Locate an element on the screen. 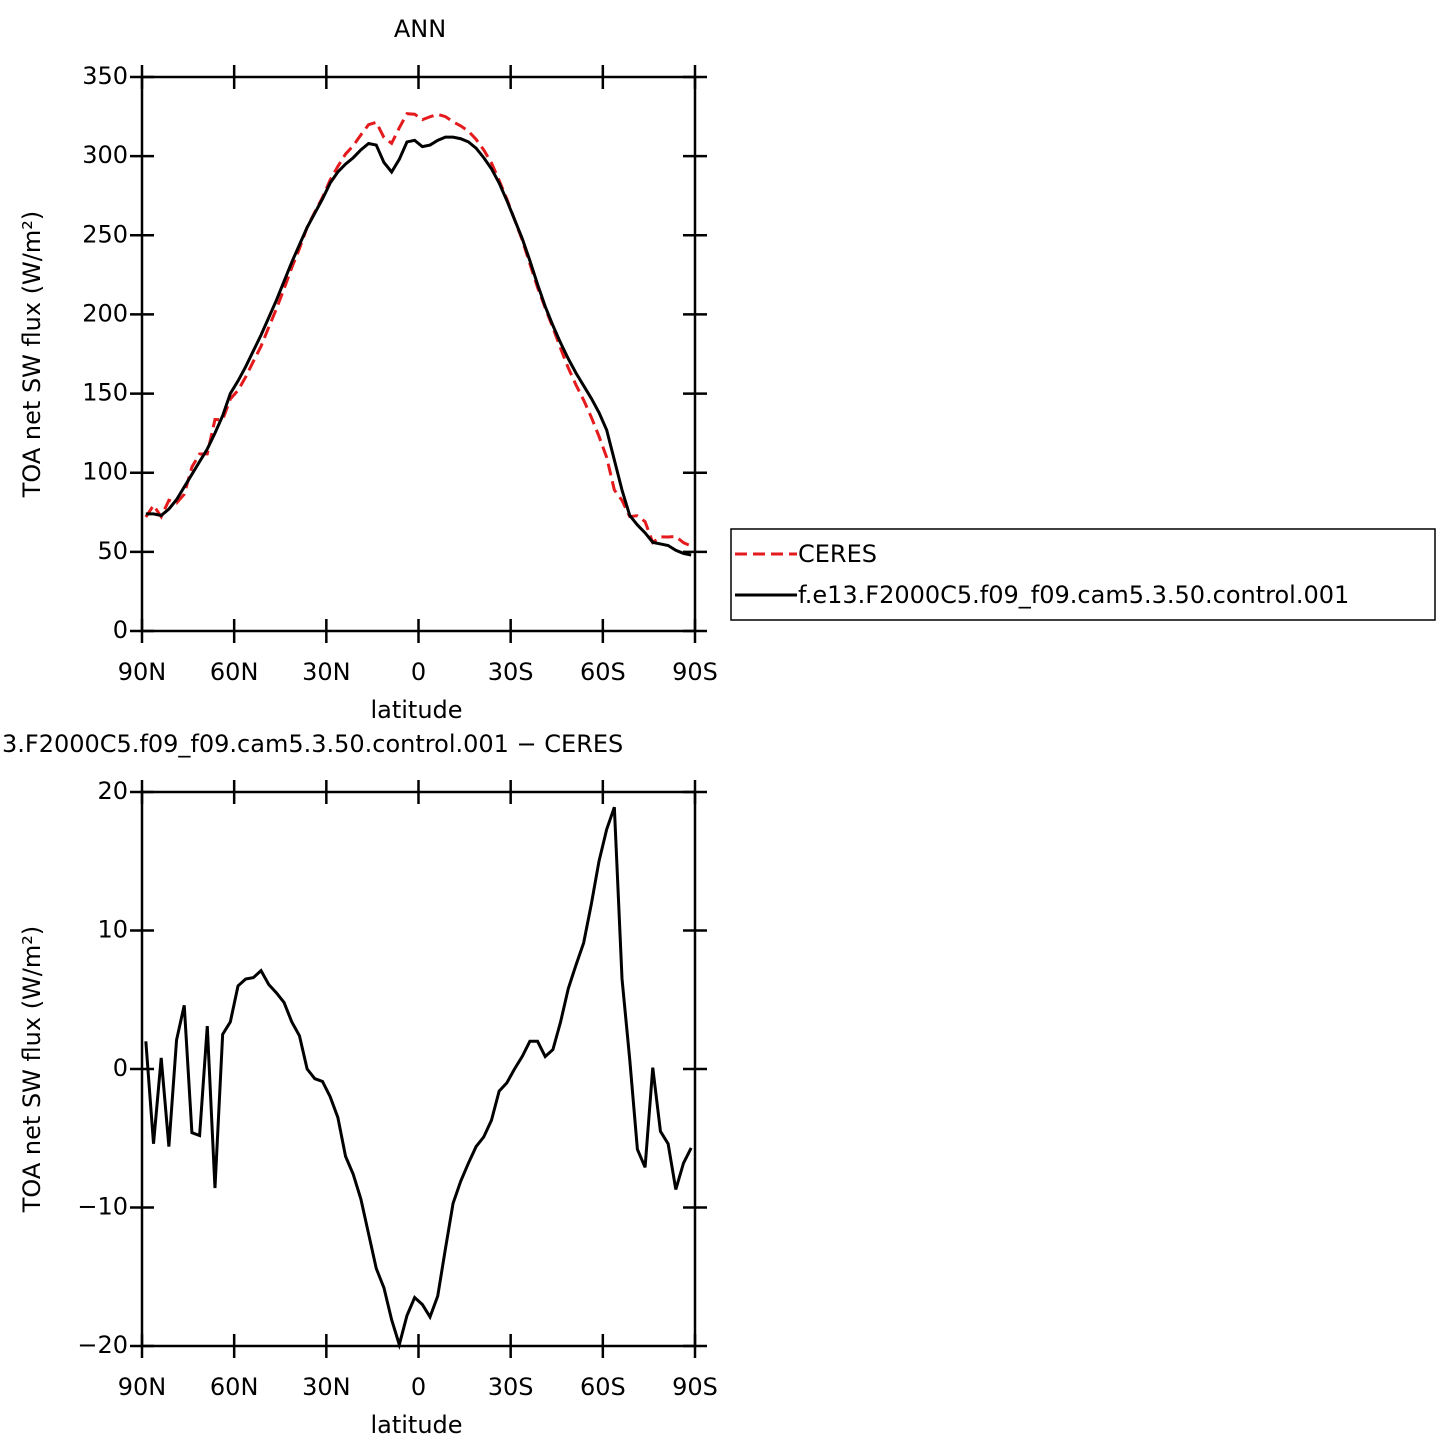 The image size is (1455, 1452). y-tick-label: 200 is located at coordinates (105, 313).